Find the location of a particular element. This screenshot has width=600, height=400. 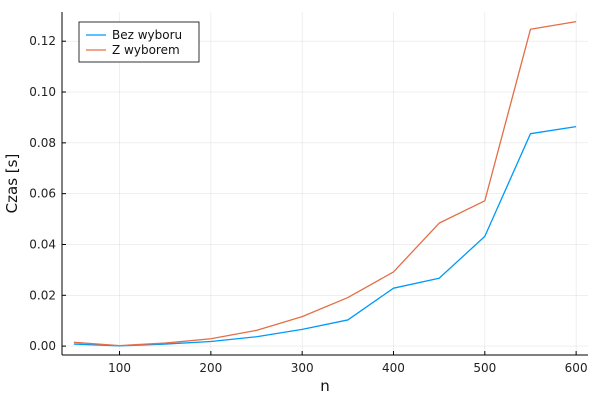

x-tick-label: 600 is located at coordinates (576, 368).